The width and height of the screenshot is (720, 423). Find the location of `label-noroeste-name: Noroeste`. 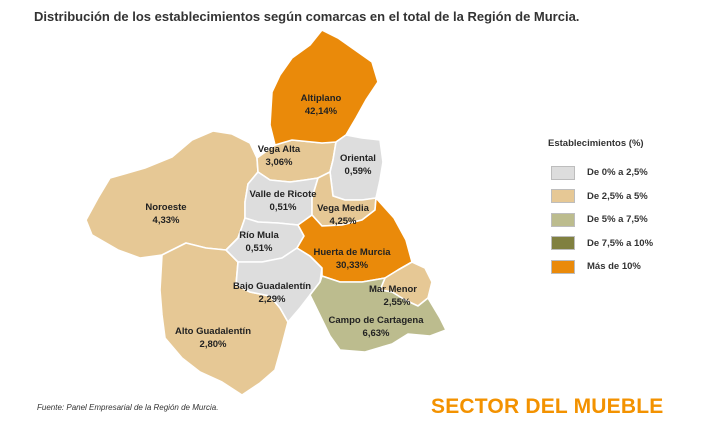

label-noroeste-name: Noroeste is located at coordinates (165, 207).